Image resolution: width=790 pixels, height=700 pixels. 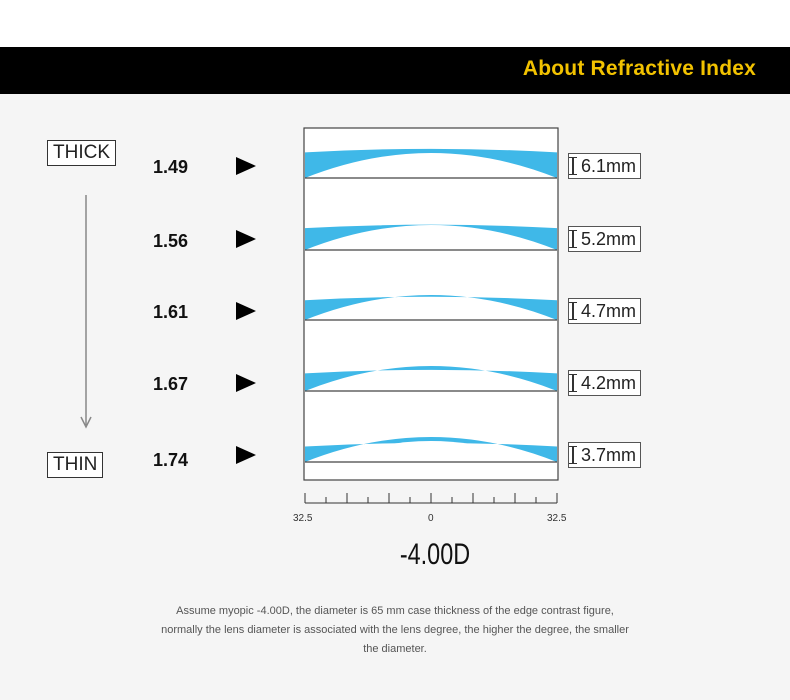 I want to click on diopter-label: -4.00D, so click(x=435, y=554).